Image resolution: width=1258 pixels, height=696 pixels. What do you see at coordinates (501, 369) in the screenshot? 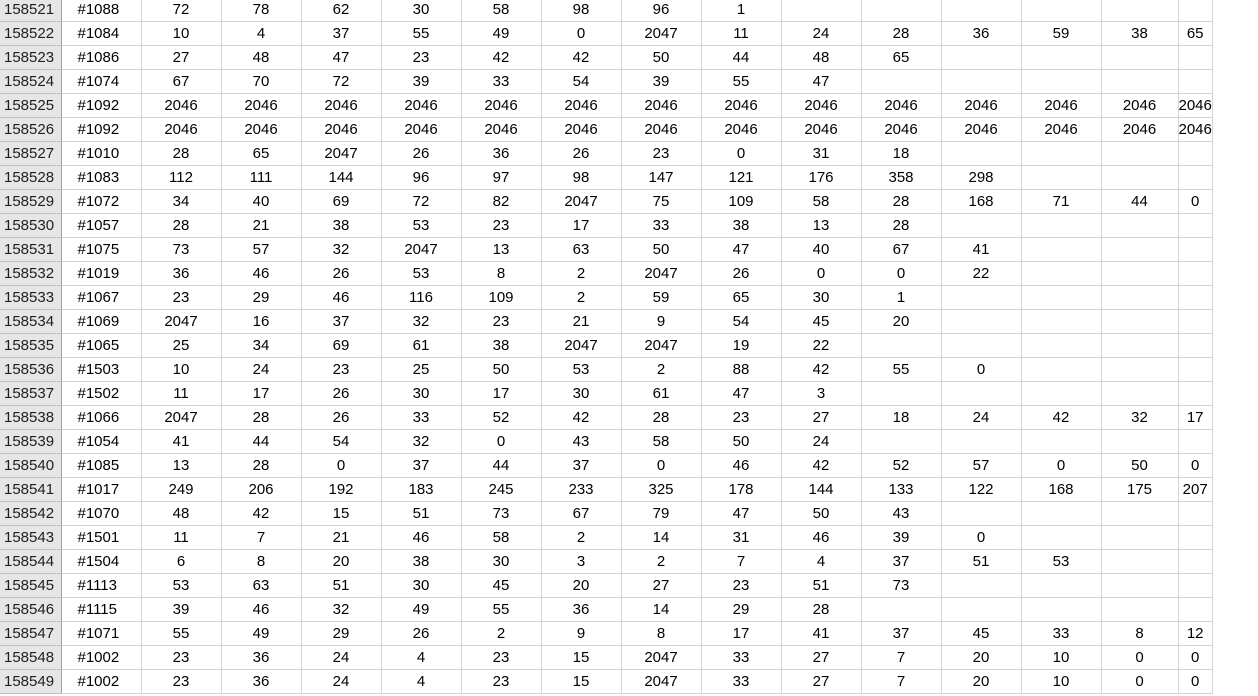
I see `value-cell: 50` at bounding box center [501, 369].